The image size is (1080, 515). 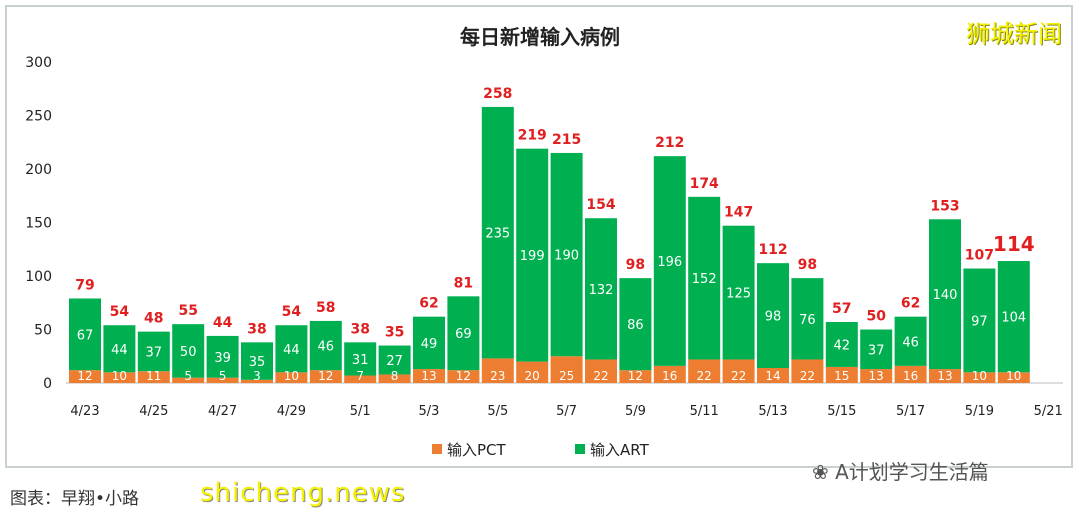 What do you see at coordinates (43, 331) in the screenshot?
I see `y-tick-label: 50` at bounding box center [43, 331].